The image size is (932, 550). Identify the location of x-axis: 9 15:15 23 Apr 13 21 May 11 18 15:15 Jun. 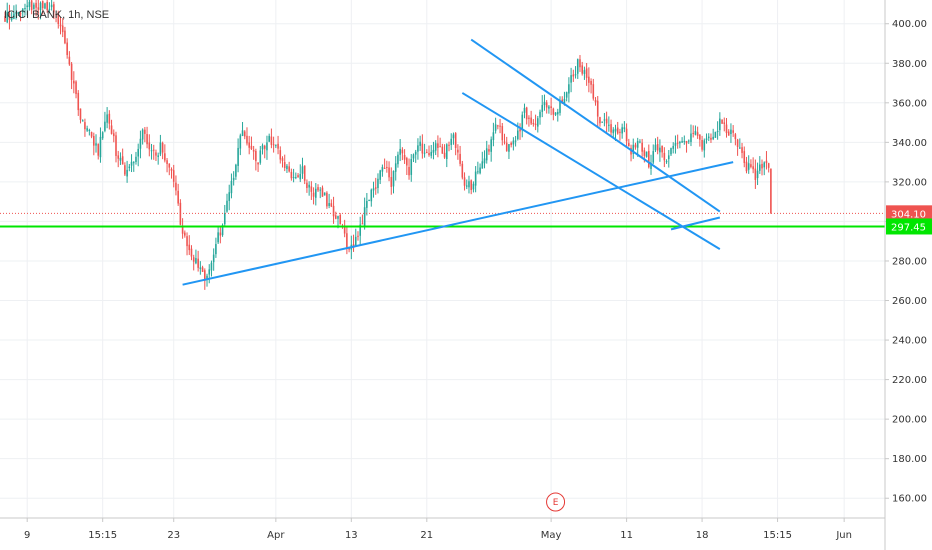
(438, 529).